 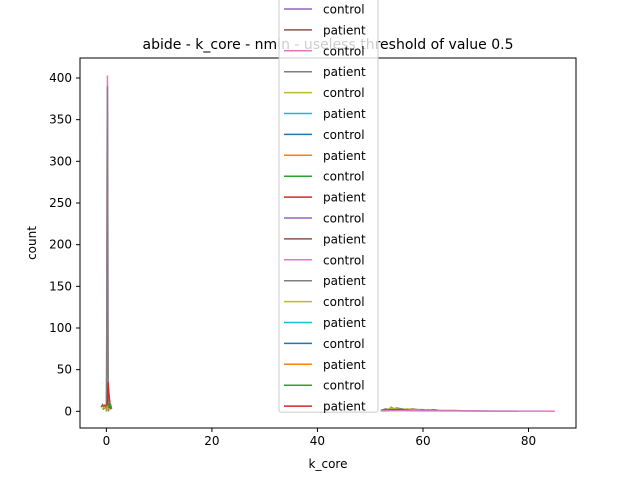 I want to click on x-tick-label: 20, so click(x=211, y=441).